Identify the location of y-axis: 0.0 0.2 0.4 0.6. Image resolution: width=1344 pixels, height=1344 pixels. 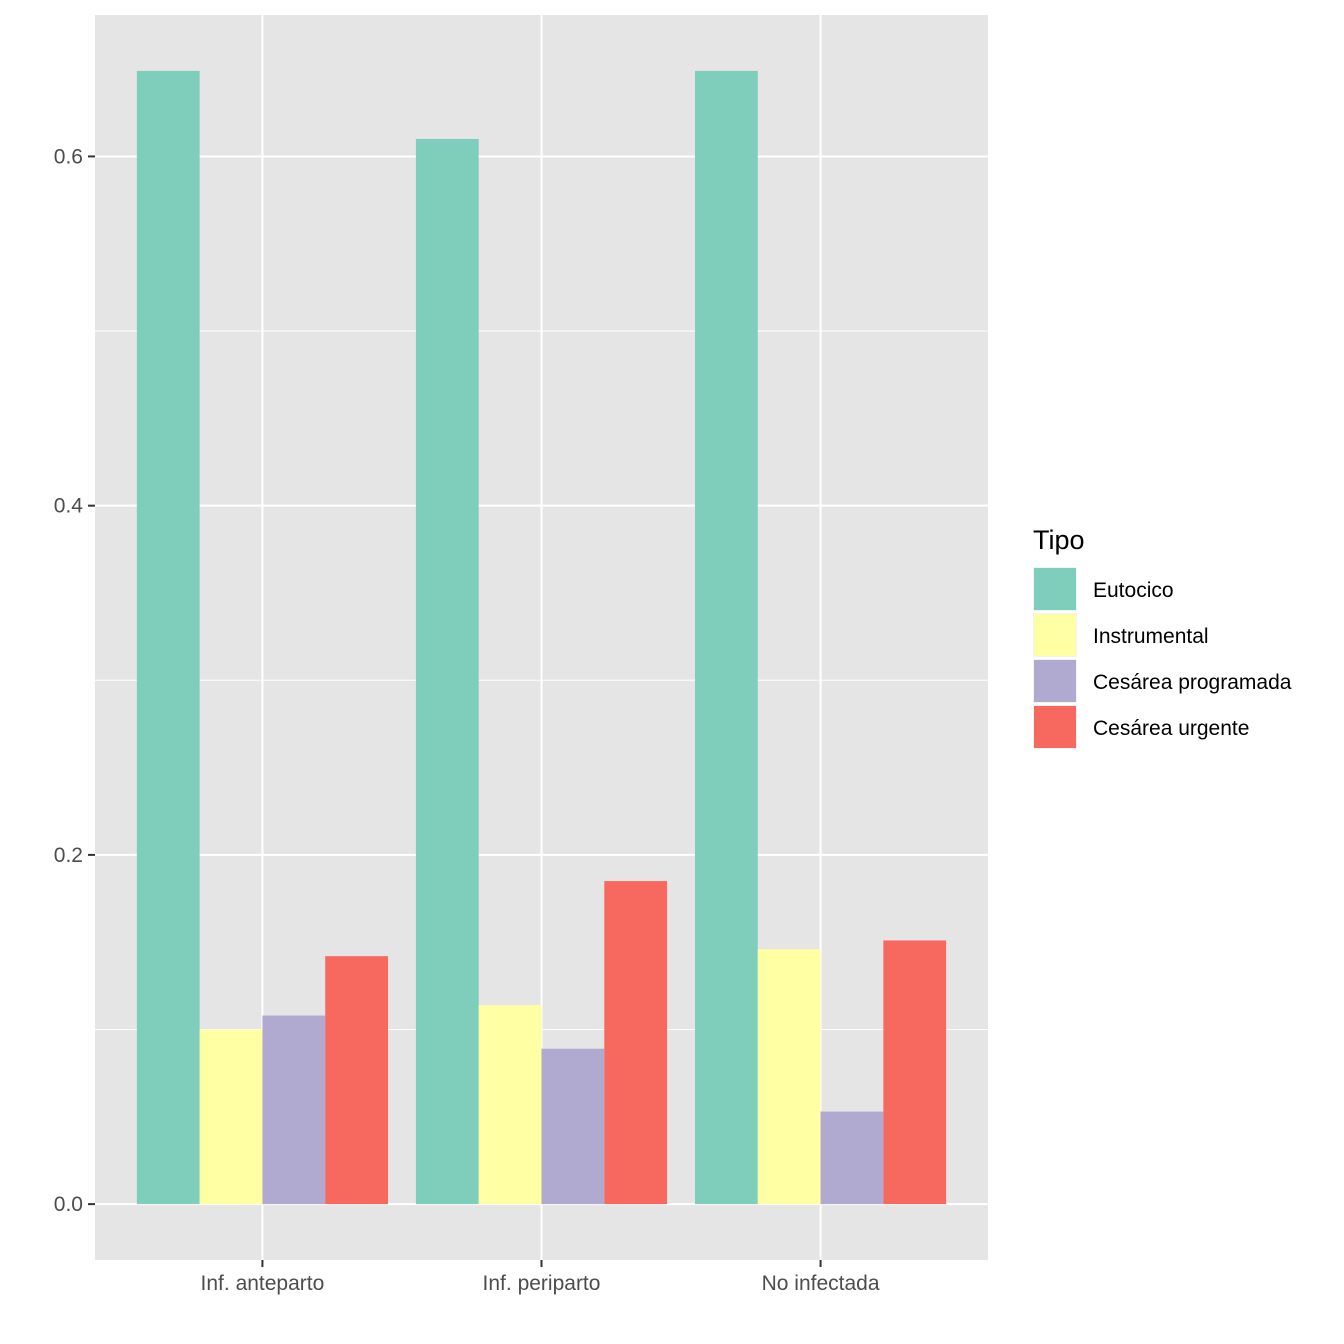
(74, 680).